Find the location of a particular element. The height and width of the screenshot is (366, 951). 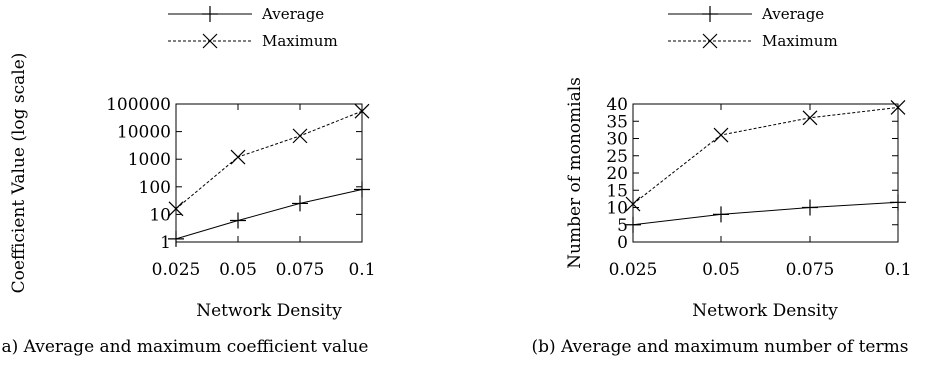

y-tick-label: 25 is located at coordinates (617, 157).